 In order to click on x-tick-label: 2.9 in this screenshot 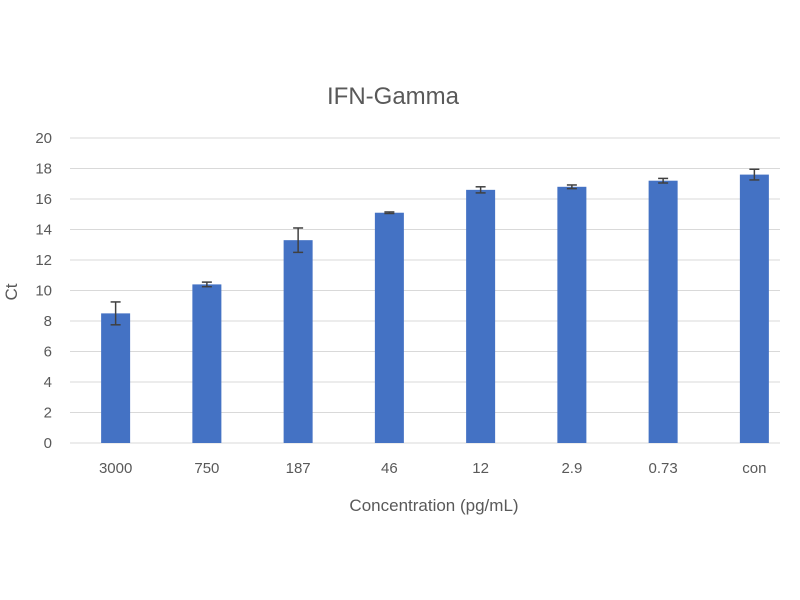, I will do `click(571, 468)`.